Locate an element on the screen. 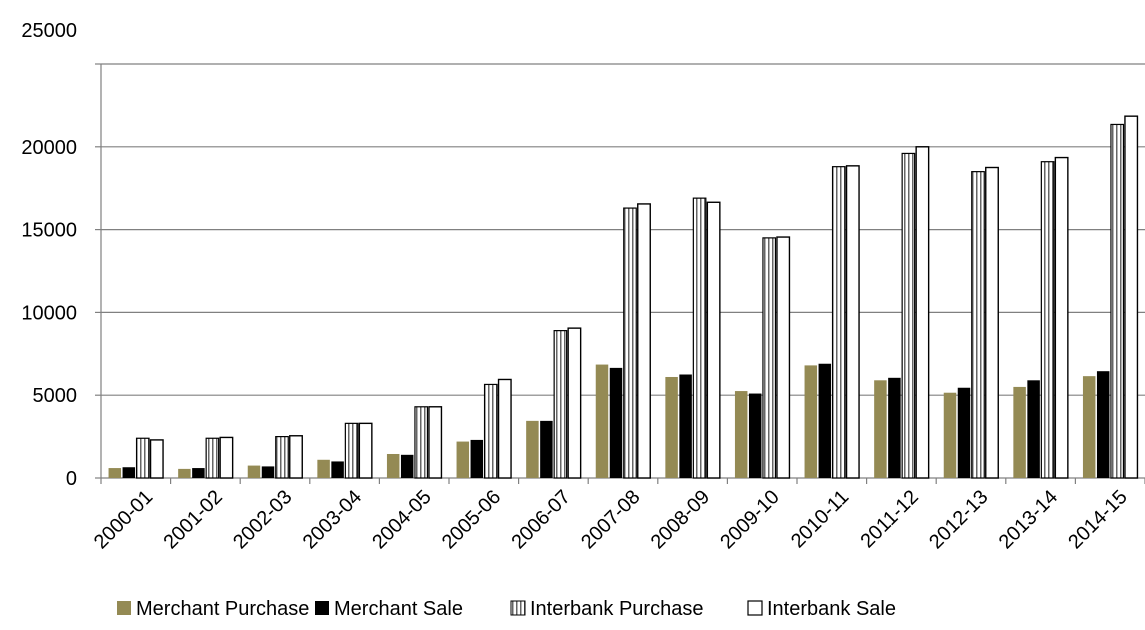  legend-label: Interbank Purchase is located at coordinates (616, 609).